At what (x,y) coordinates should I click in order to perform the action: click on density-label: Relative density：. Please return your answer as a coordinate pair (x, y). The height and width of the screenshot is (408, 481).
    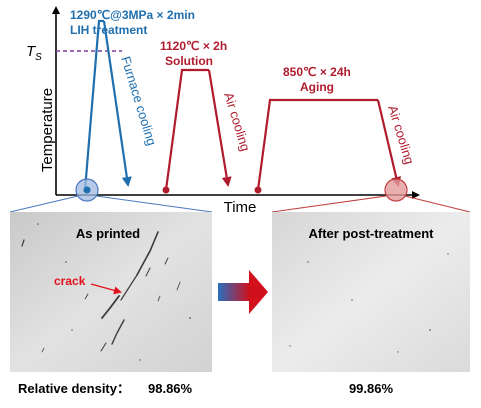
    Looking at the image, I should click on (74, 388).